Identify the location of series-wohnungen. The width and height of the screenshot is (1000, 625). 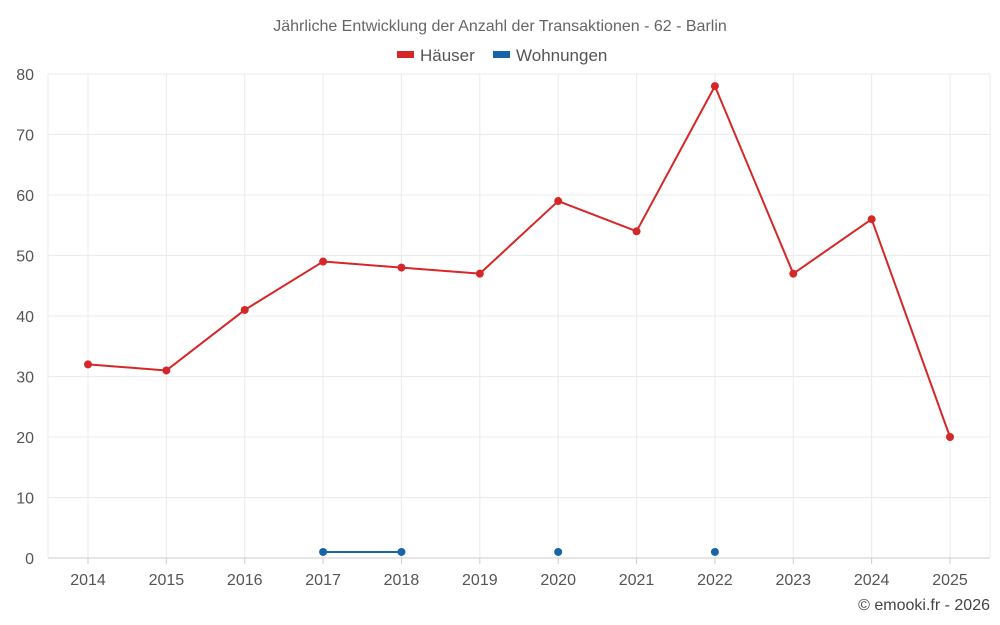
(519, 551).